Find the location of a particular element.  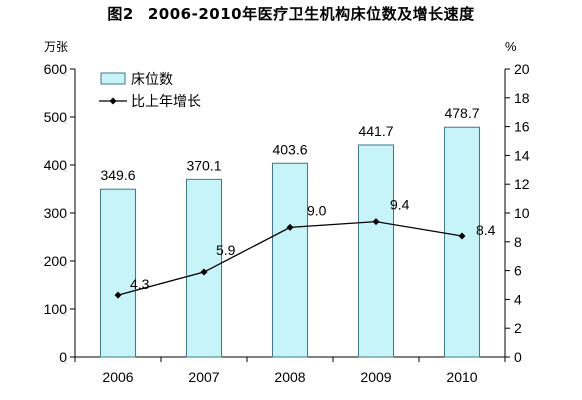

left-tick-label: 600 is located at coordinates (56, 69).